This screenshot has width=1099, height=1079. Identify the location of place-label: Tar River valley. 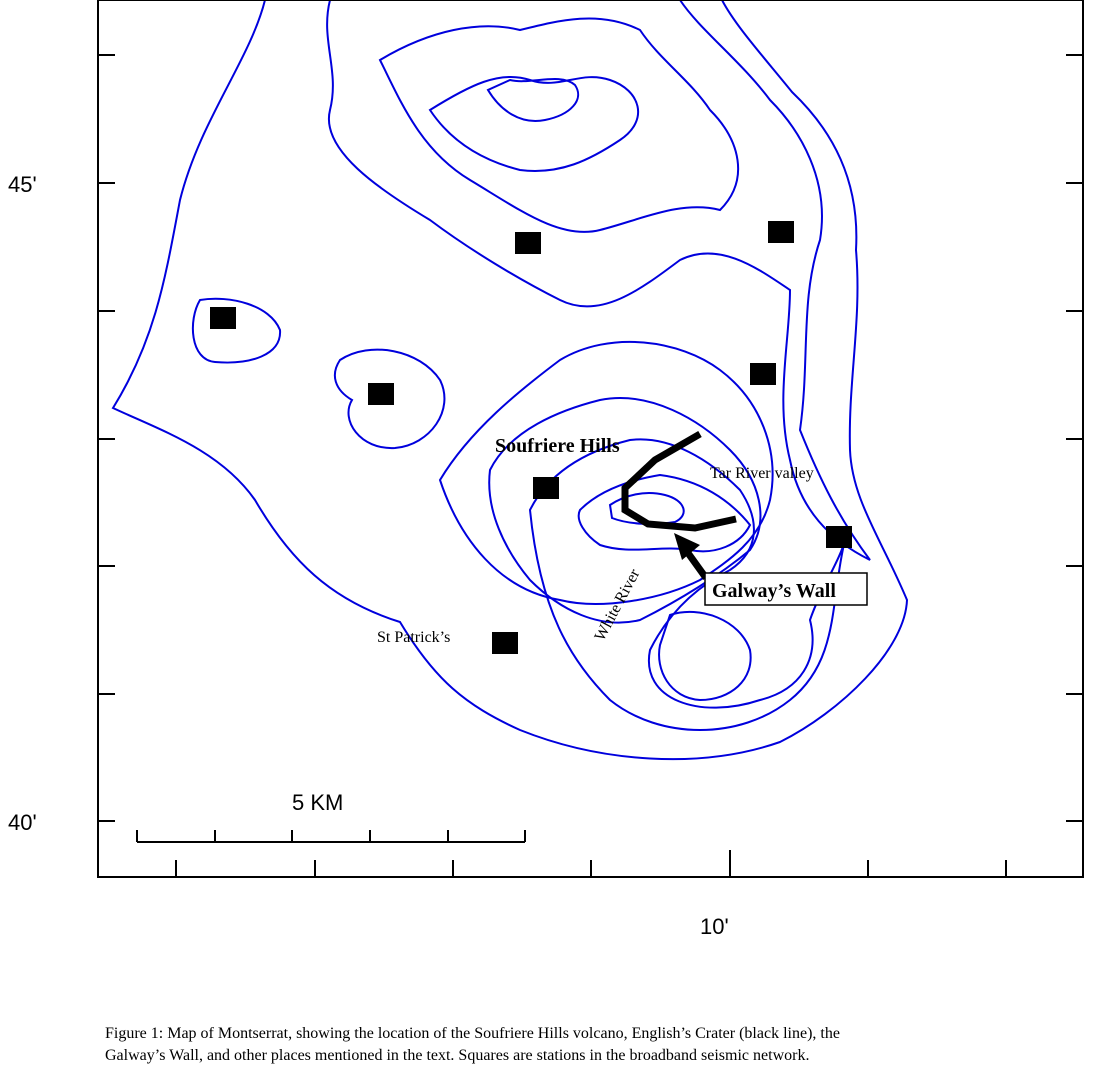
(762, 473).